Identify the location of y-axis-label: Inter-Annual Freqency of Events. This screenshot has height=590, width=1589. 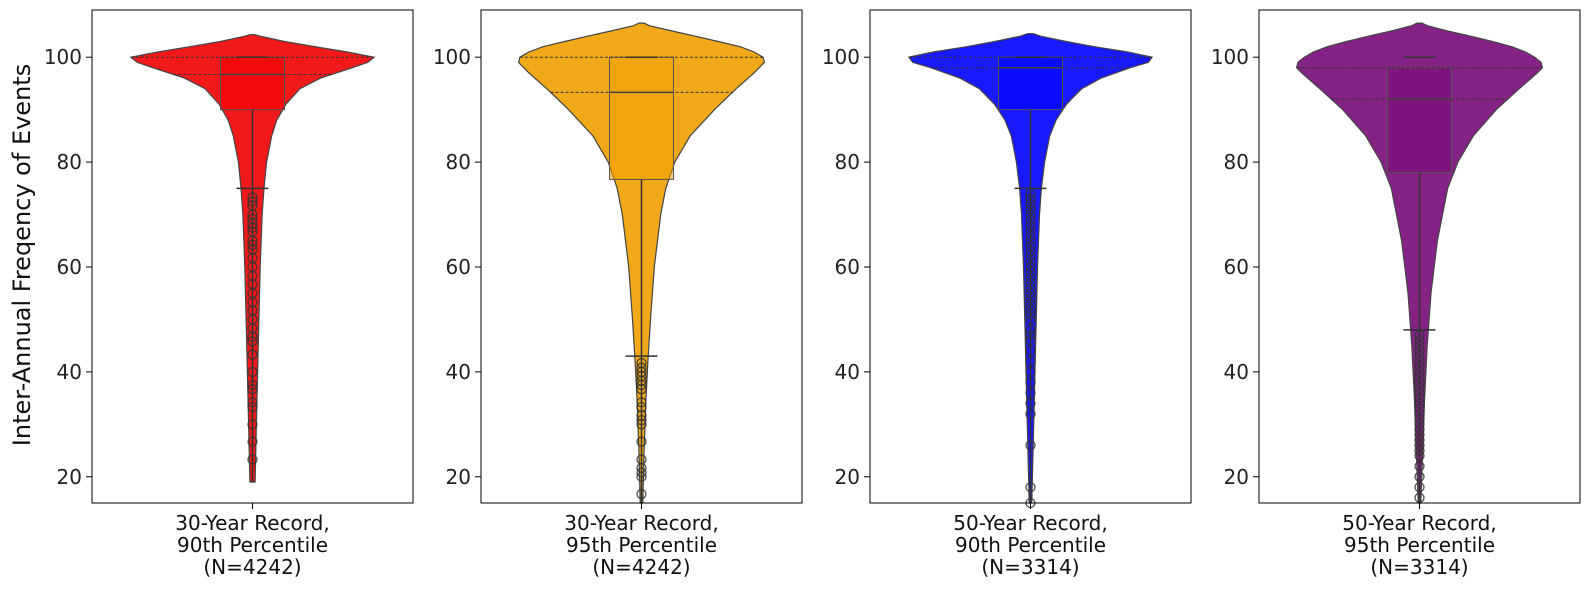
(22, 255).